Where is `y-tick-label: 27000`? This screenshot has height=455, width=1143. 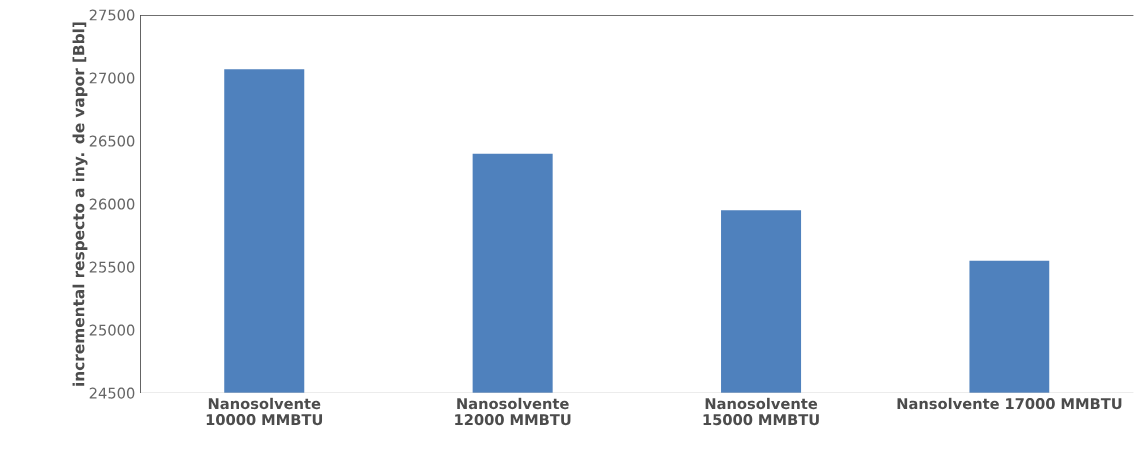 y-tick-label: 27000 is located at coordinates (112, 78).